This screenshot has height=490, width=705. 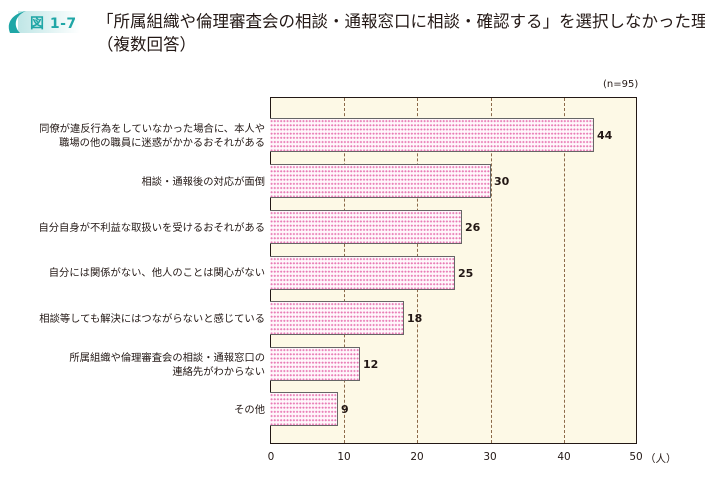 I want to click on value-label: 25, so click(x=466, y=273).